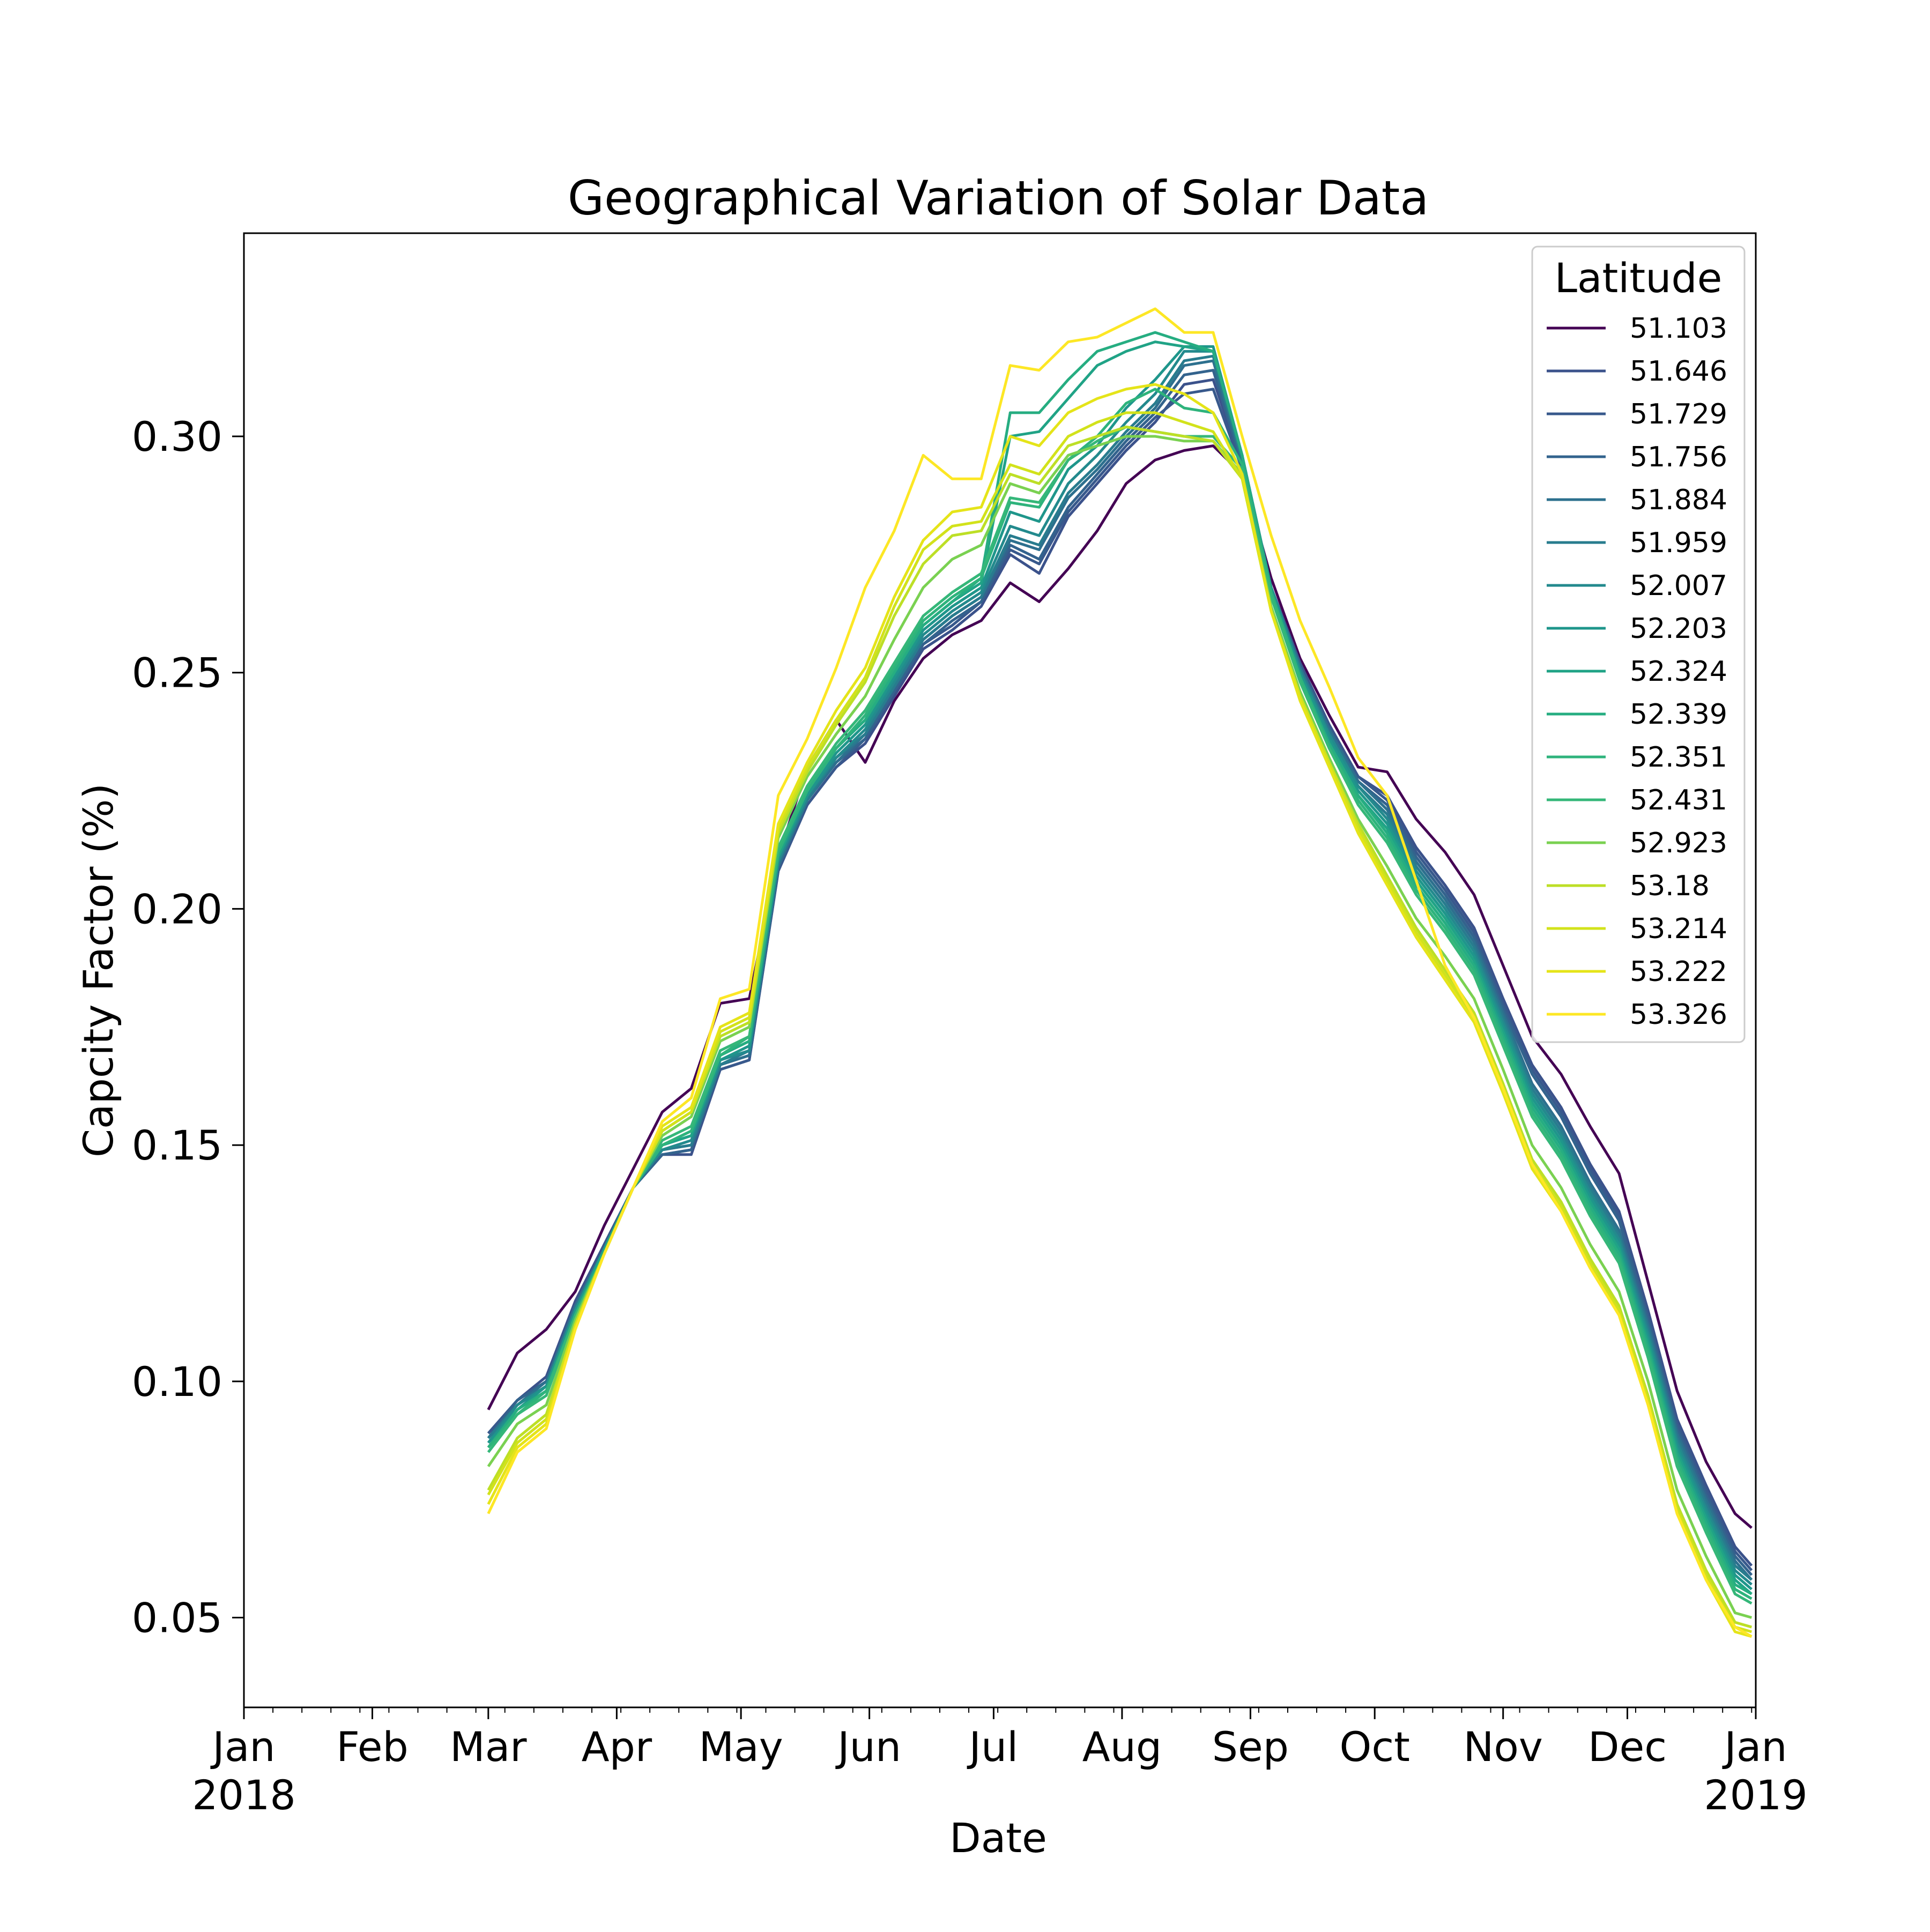  What do you see at coordinates (1755, 1795) in the screenshot?
I see `x-tick-sublabel-12: 2019` at bounding box center [1755, 1795].